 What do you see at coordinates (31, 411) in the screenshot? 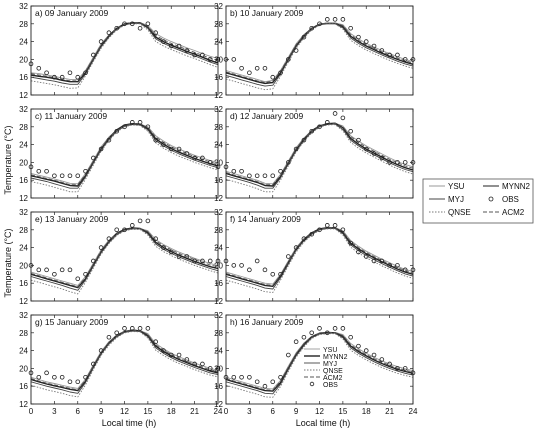
I see `x-tick-label: 0` at bounding box center [31, 411].